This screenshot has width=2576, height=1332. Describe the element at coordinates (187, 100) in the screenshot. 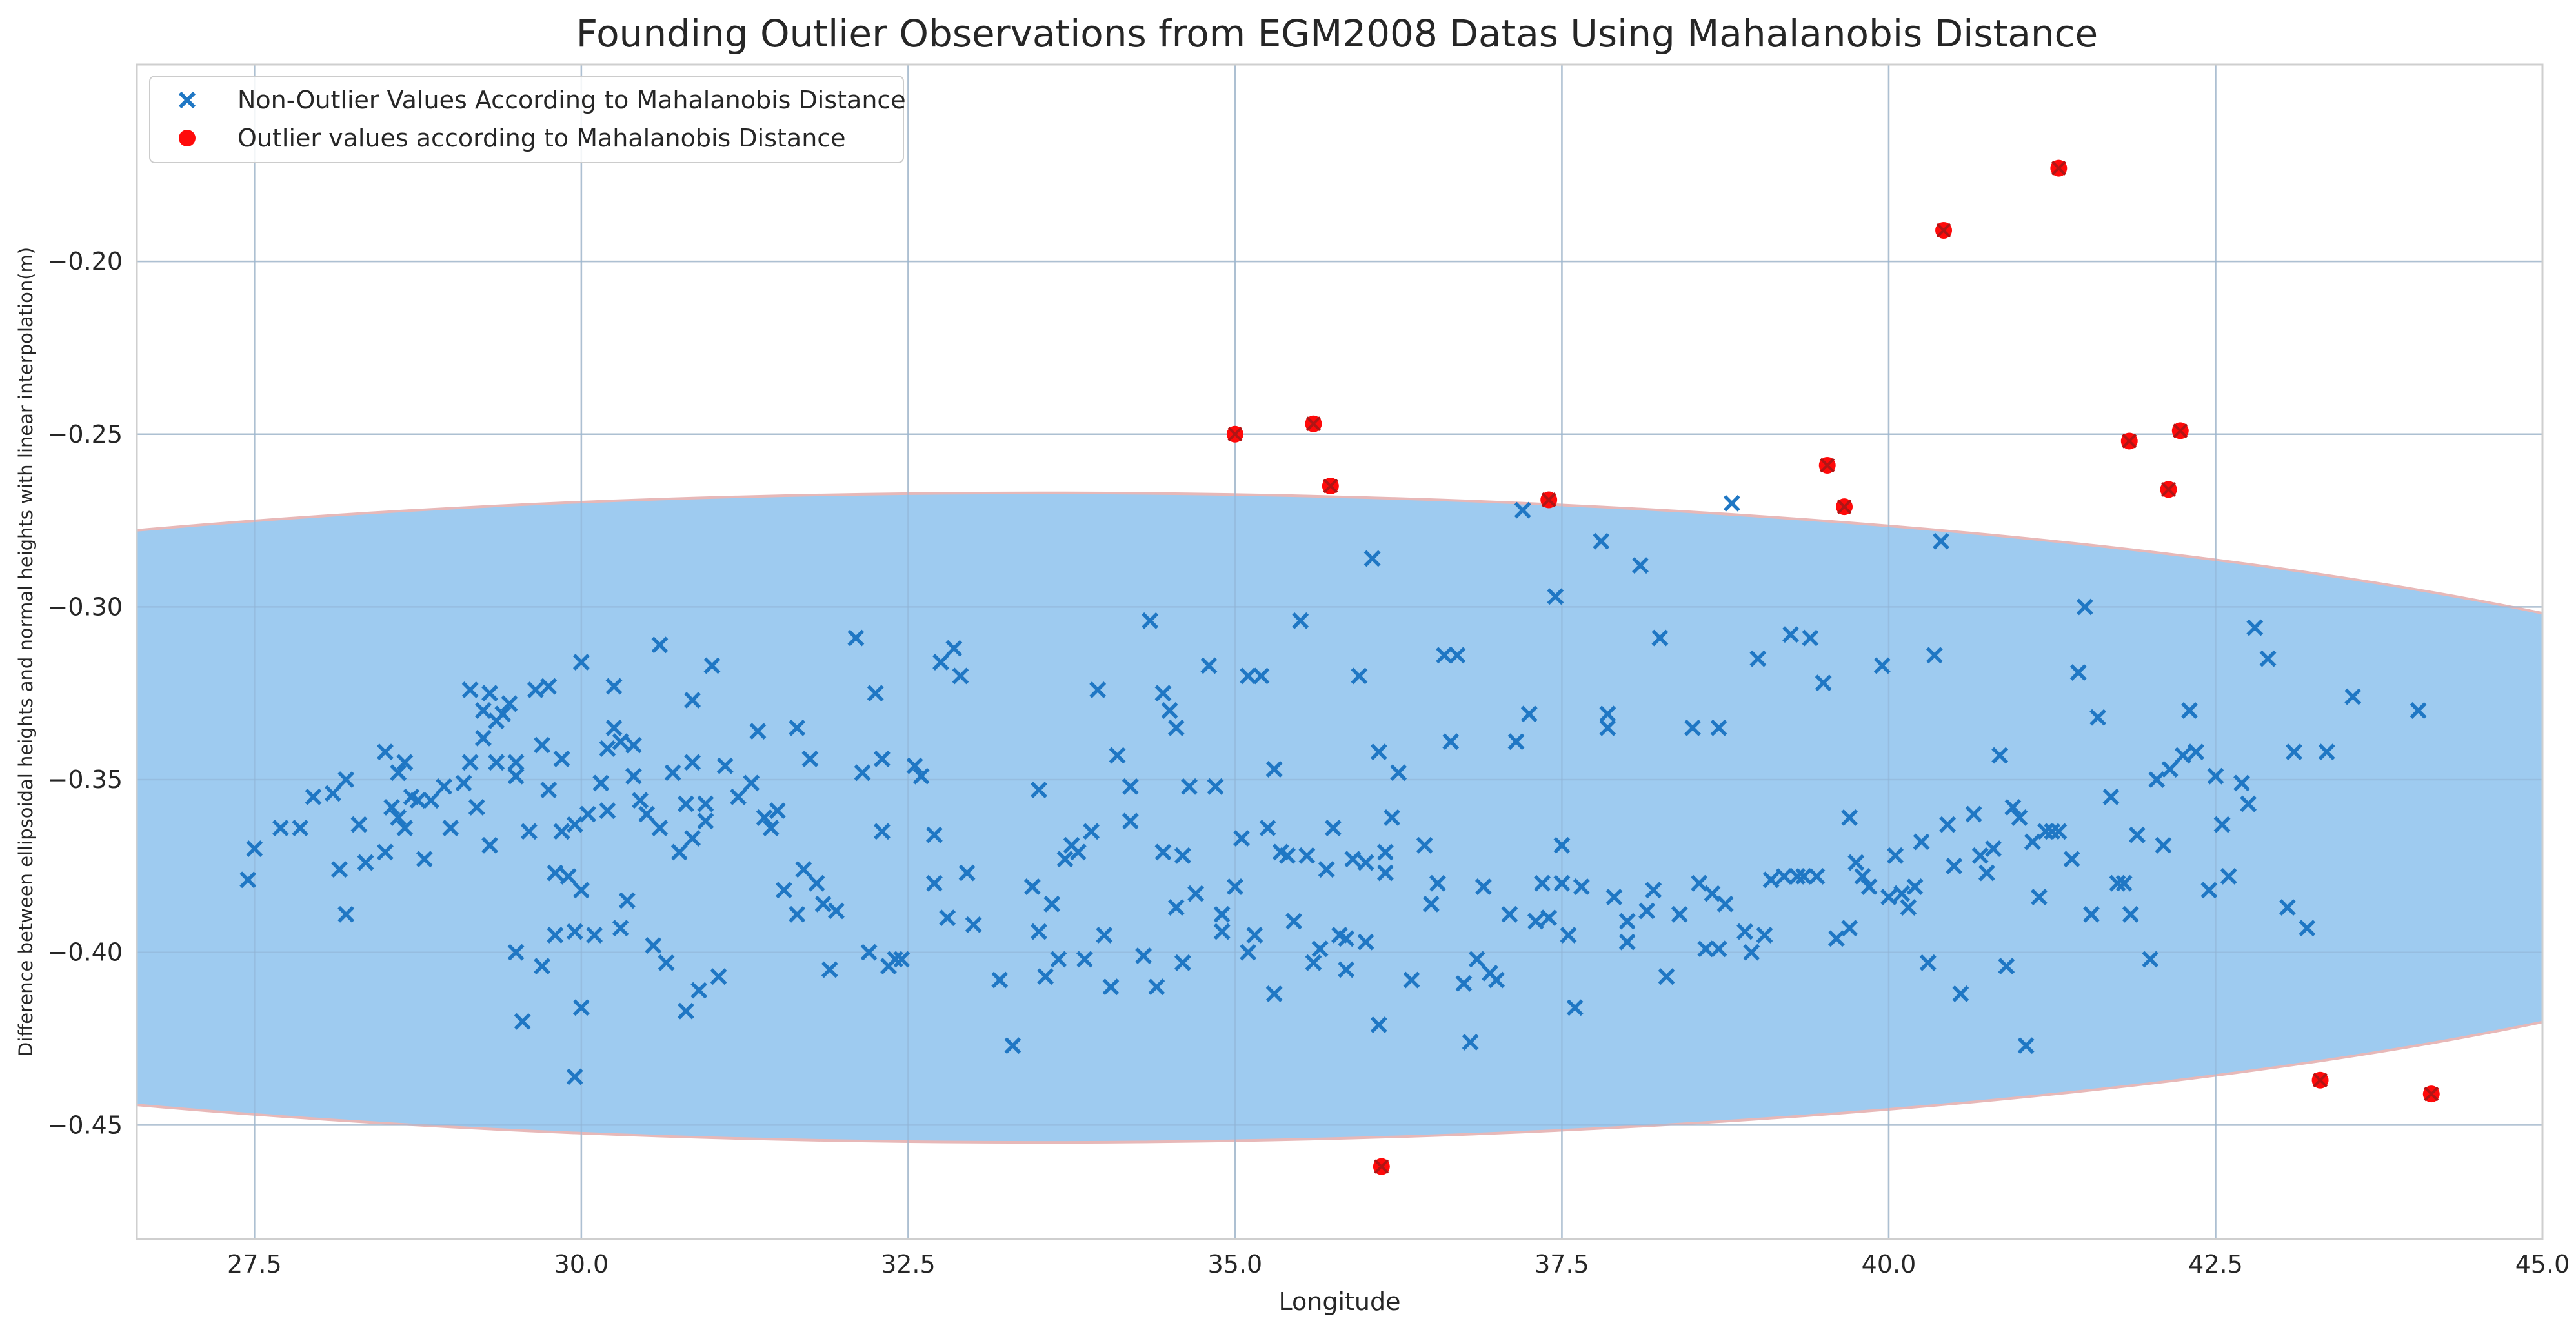

I see `legend-marker-non-outlier-icon` at that location.